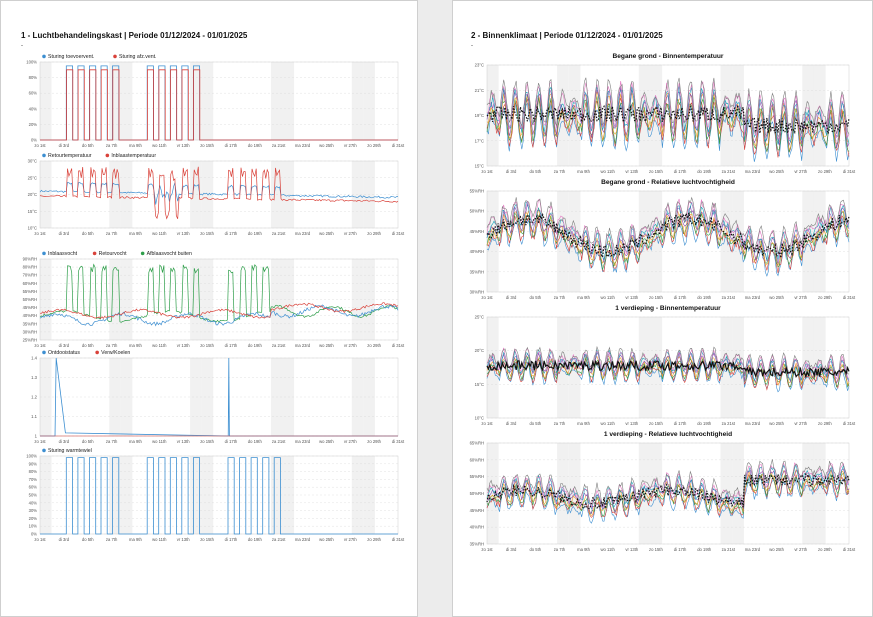 This screenshot has width=873, height=617. What do you see at coordinates (479, 90) in the screenshot?
I see `y-tick-label: 21°C` at bounding box center [479, 90].